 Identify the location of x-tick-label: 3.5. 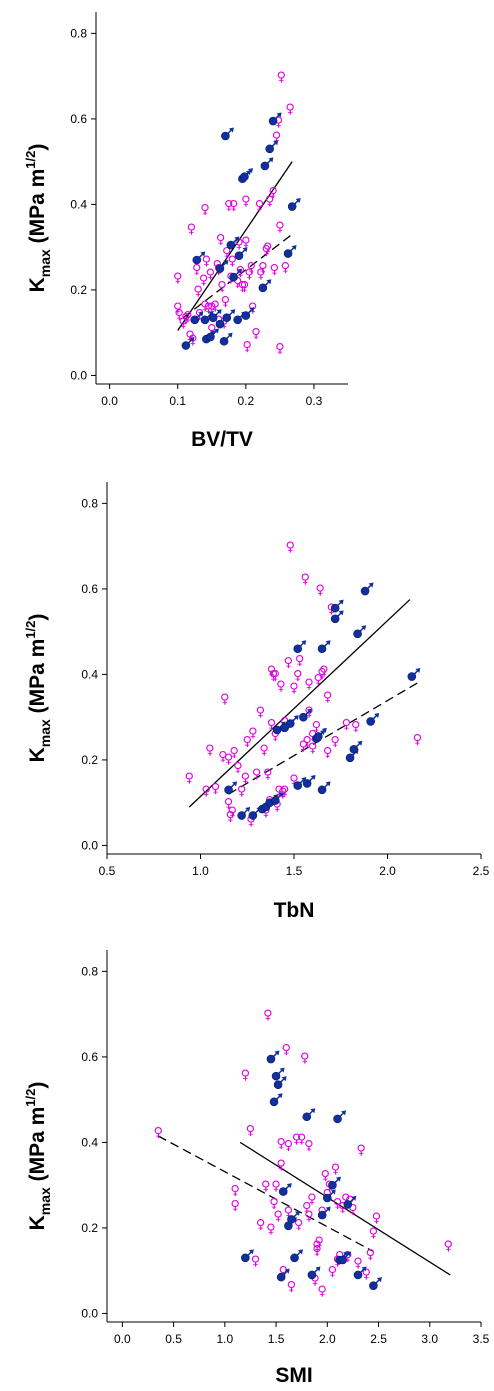
(481, 1339).